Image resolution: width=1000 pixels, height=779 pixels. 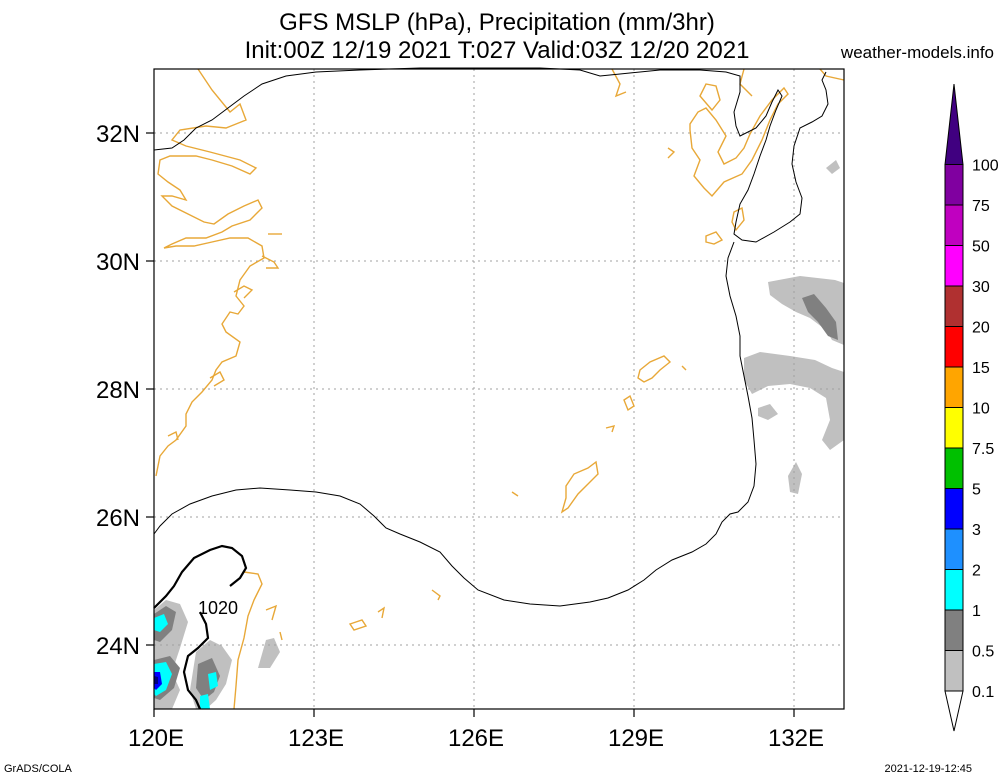 What do you see at coordinates (976, 571) in the screenshot?
I see `colorbar-label: 2` at bounding box center [976, 571].